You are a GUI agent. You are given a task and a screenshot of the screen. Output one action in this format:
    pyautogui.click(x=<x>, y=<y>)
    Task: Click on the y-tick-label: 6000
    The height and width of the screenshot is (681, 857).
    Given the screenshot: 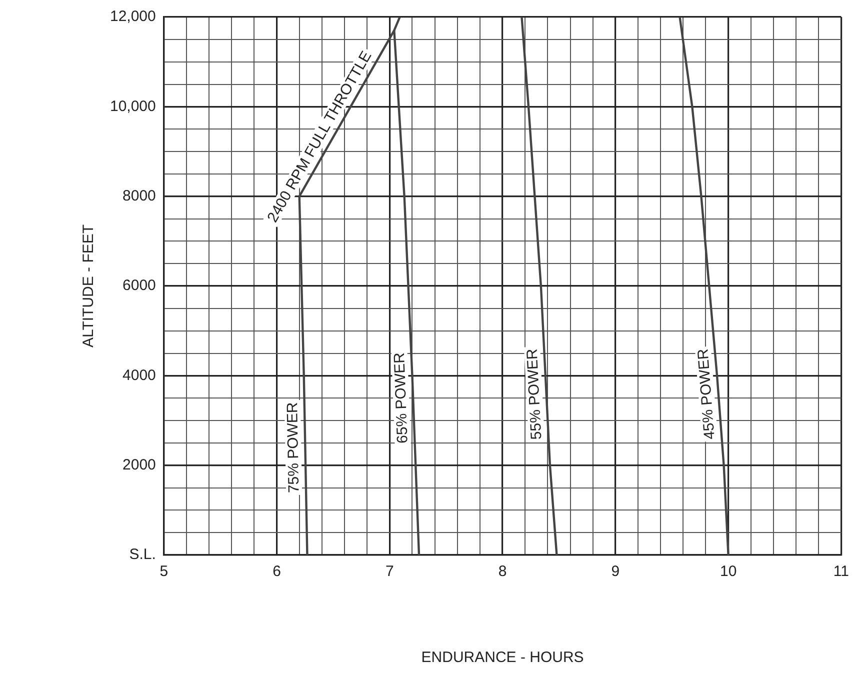 What is the action you would take?
    pyautogui.click(x=139, y=285)
    